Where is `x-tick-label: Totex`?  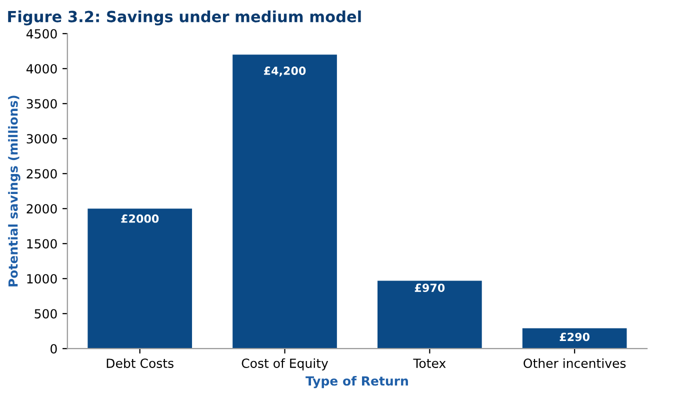
x-tick-label: Totex is located at coordinates (429, 363).